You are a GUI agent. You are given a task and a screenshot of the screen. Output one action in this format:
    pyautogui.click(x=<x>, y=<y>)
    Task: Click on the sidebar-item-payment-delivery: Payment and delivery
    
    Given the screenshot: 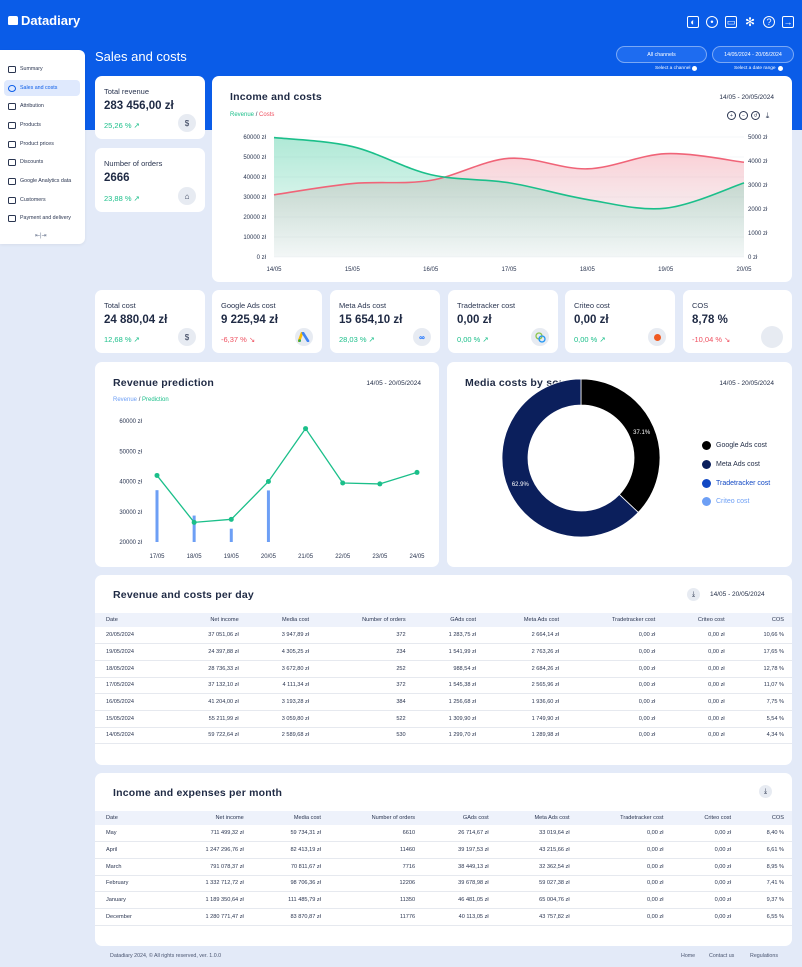 What is the action you would take?
    pyautogui.click(x=42, y=218)
    